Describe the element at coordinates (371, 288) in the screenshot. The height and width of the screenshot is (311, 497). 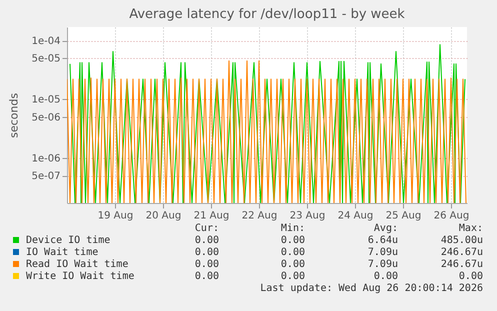
I see `text: Last update: Wed Aug 26 20:00:14 2026` at that location.